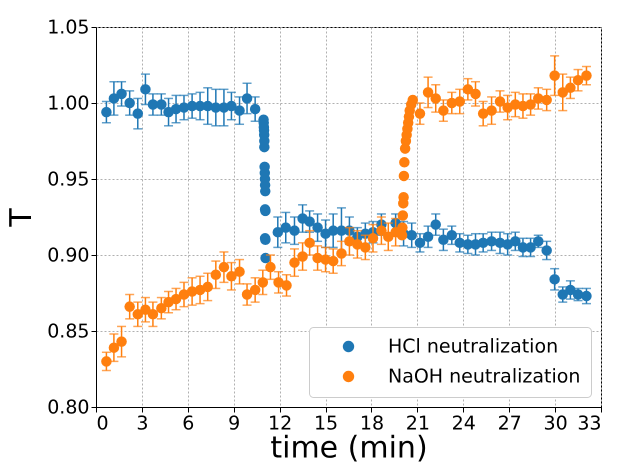  What do you see at coordinates (555, 423) in the screenshot?
I see `x-tick-label: 30` at bounding box center [555, 423].